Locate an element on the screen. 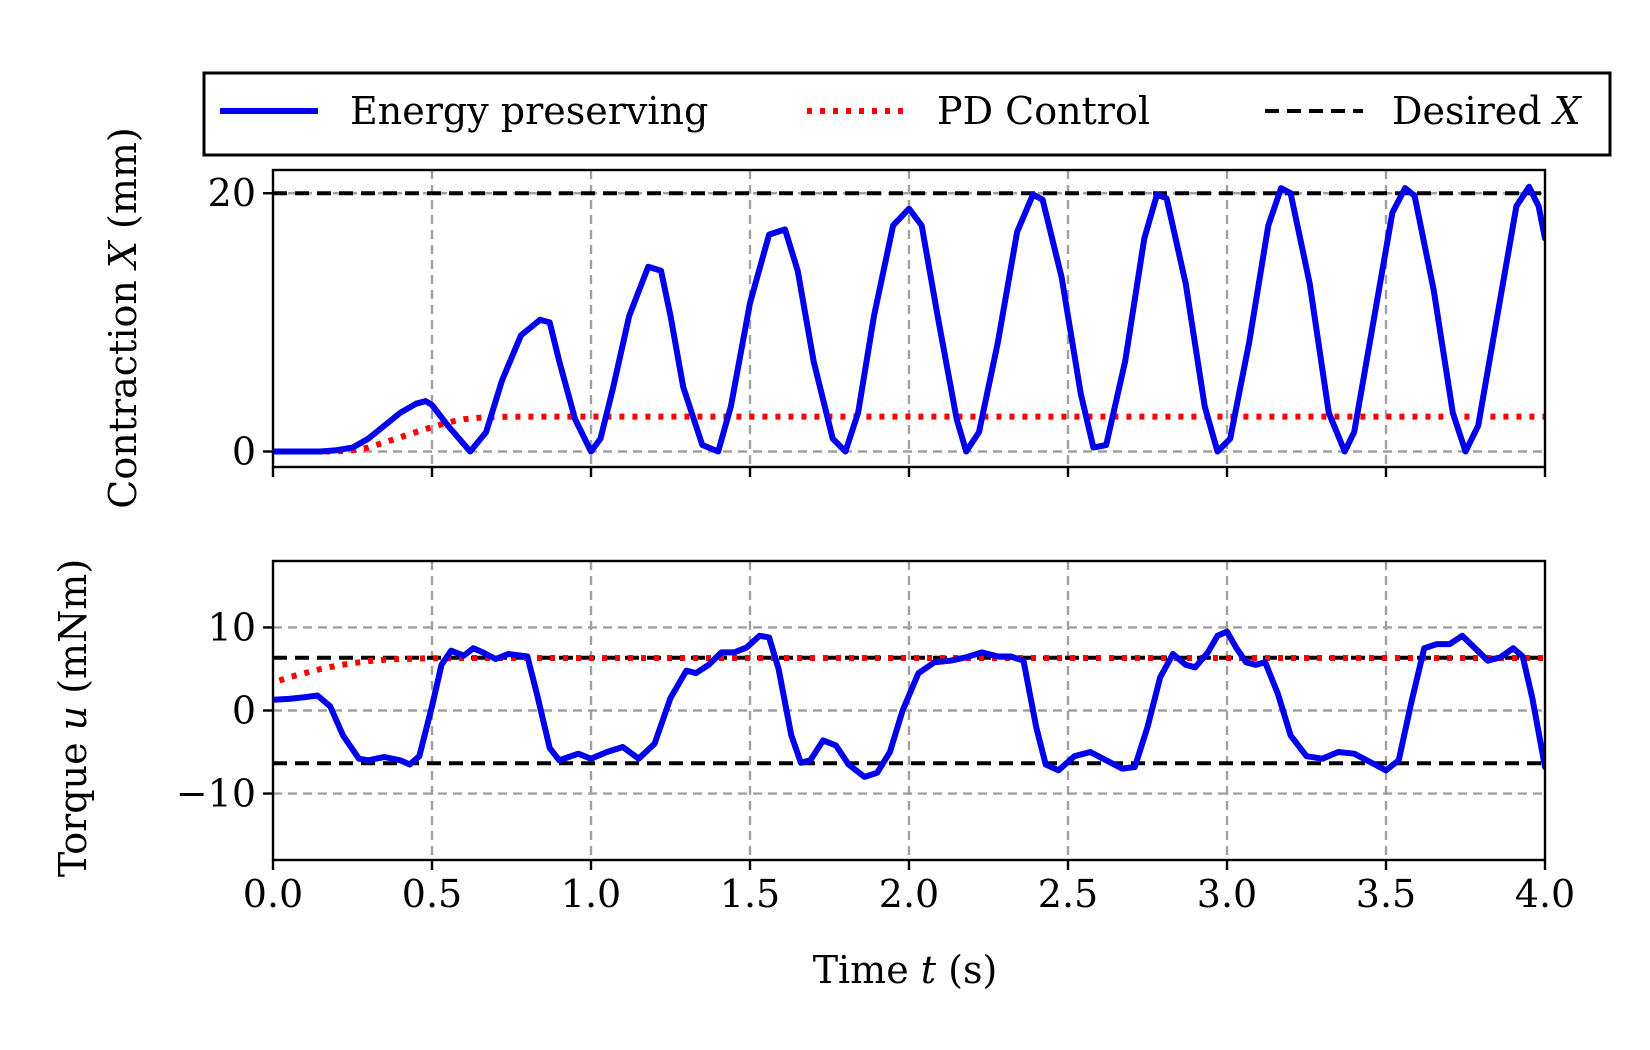 This screenshot has height=1050, width=1650. series-line-energy-preserving-torque is located at coordinates (909, 704).